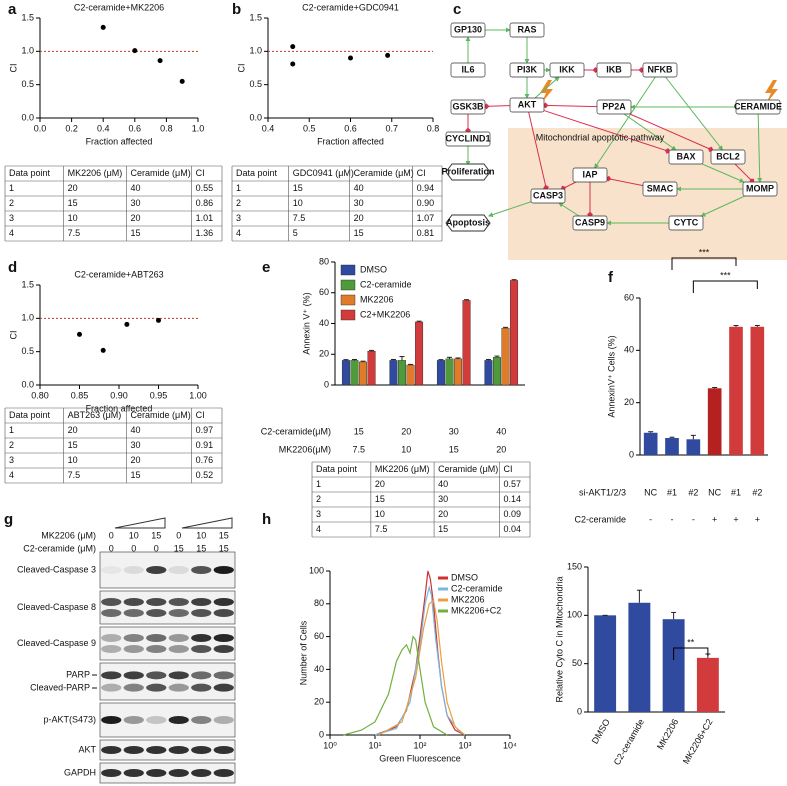 This screenshot has height=786, width=787. I want to click on table-cell: 4, so click(11, 475).